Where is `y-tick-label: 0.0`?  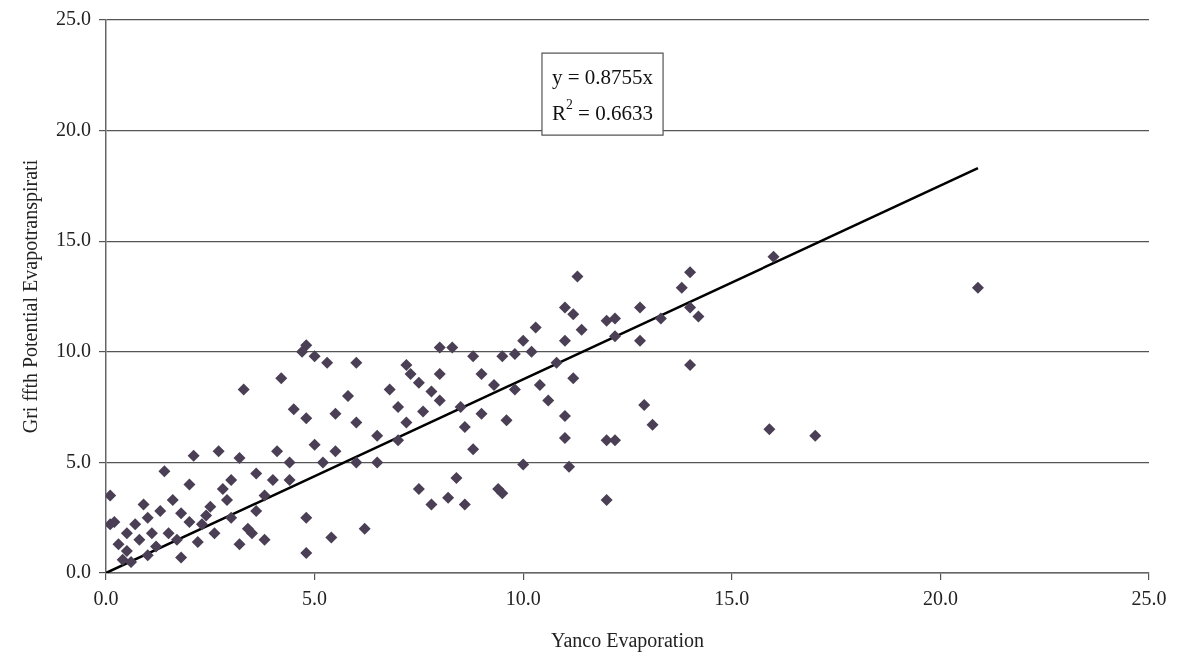 y-tick-label: 0.0 is located at coordinates (78, 571).